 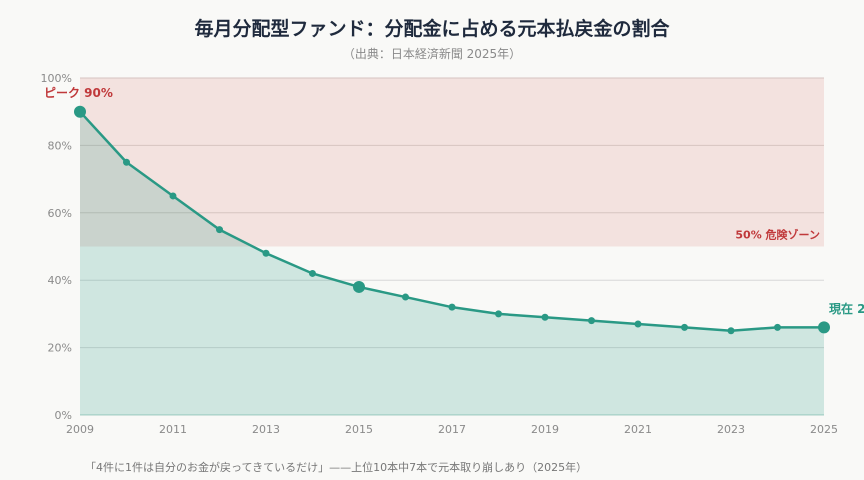 What do you see at coordinates (63, 415) in the screenshot?
I see `y-tick-label: 0%` at bounding box center [63, 415].